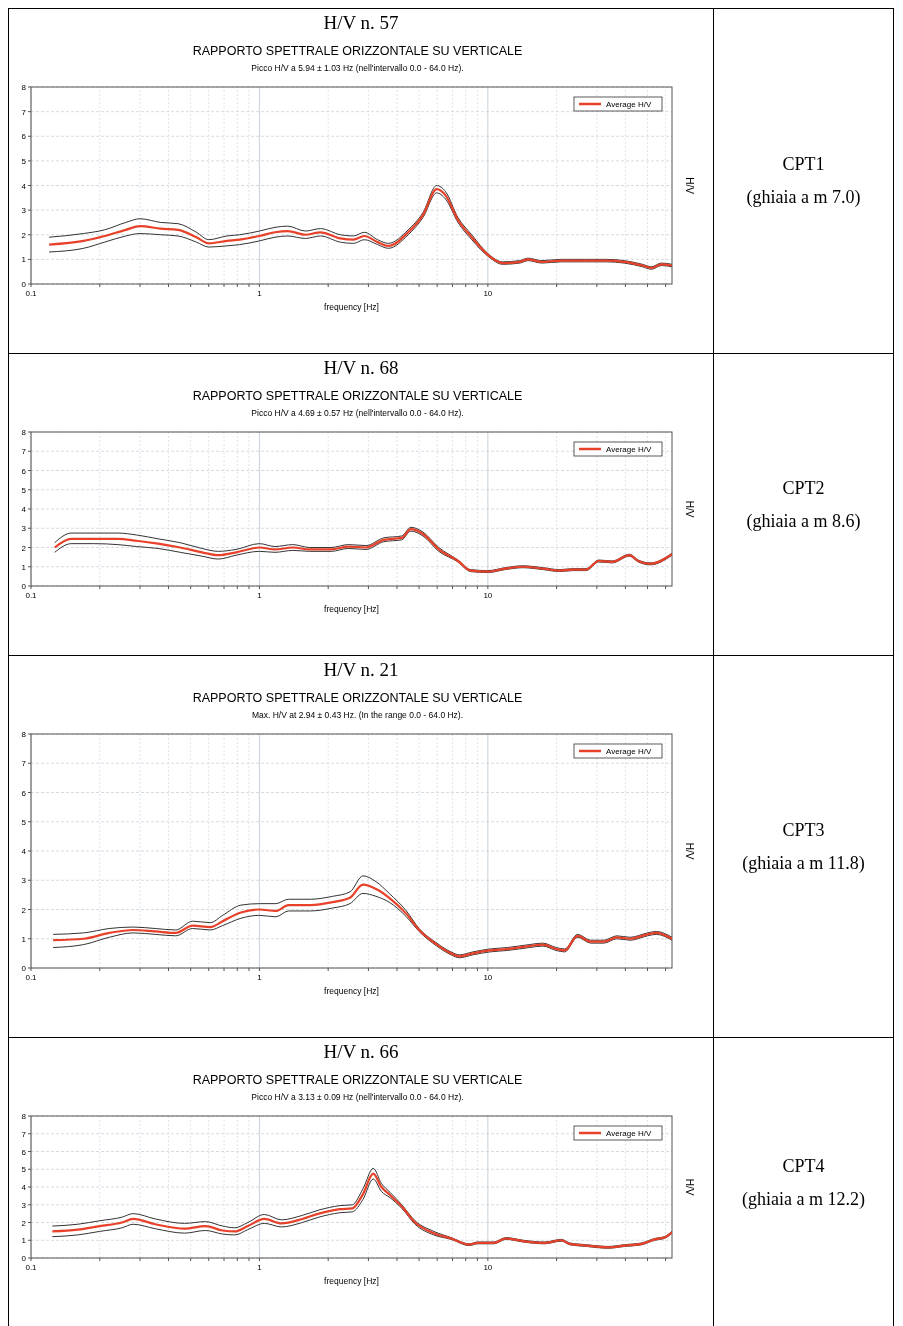  Describe the element at coordinates (803, 1166) in the screenshot. I see `text: CPT4` at that location.